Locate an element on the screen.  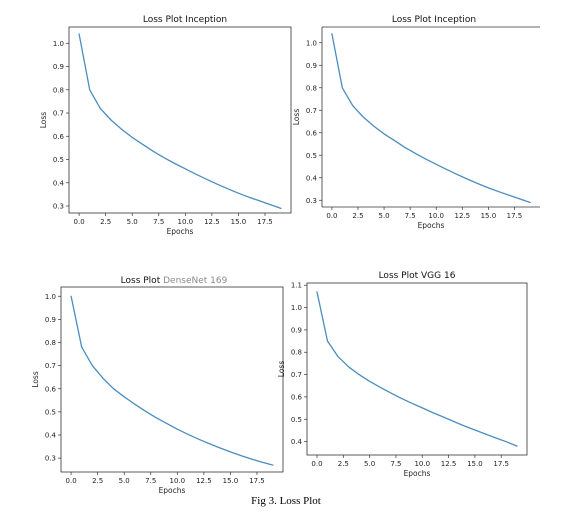
chart-title: Loss Plot DenseNet 169 is located at coordinates (174, 281).